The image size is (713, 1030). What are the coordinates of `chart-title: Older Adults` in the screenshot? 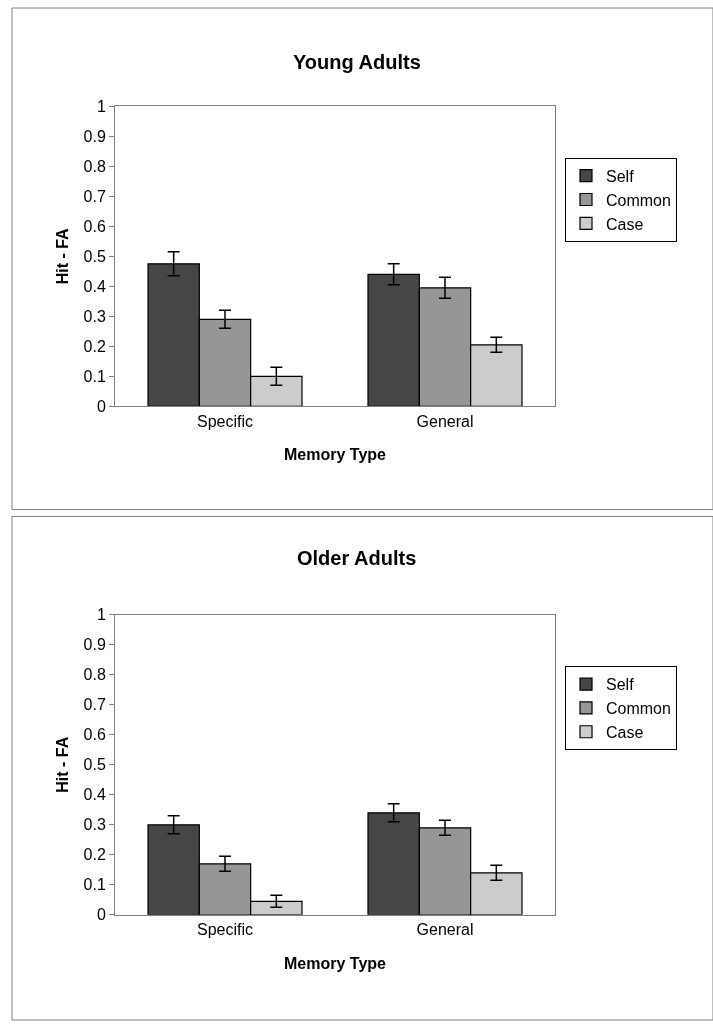 It's located at (357, 558).